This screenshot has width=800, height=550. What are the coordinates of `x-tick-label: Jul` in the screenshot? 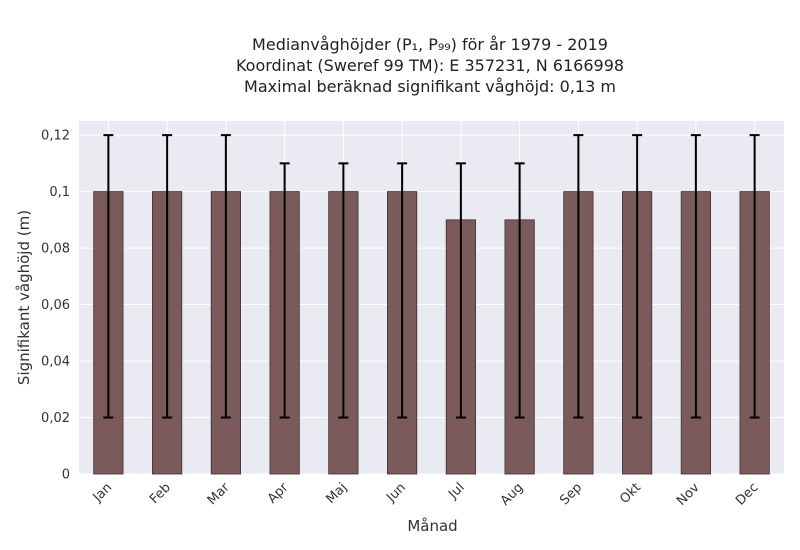 It's located at (456, 491).